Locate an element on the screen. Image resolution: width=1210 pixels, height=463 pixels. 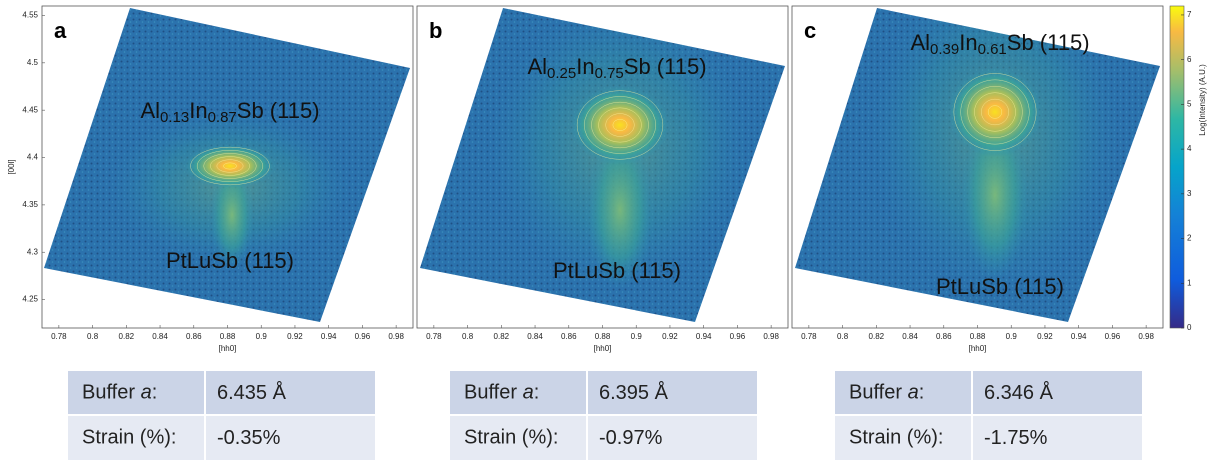
colorbar-tick-label: 6 is located at coordinates (1189, 59).